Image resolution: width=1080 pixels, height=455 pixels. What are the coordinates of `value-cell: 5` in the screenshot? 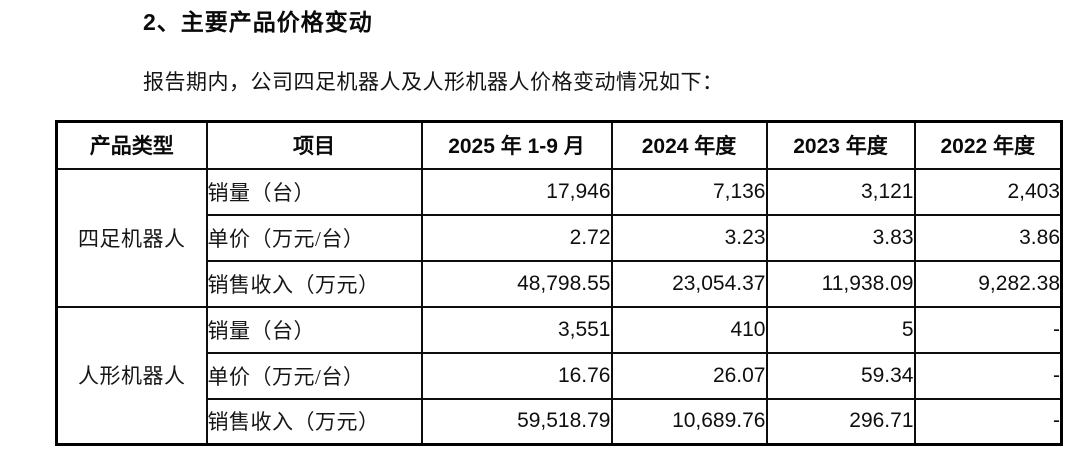 It's located at (840, 329).